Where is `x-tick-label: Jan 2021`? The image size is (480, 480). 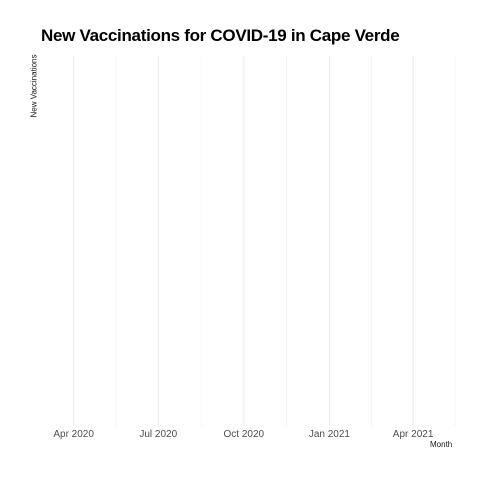
x-tick-label: Jan 2021 is located at coordinates (330, 434).